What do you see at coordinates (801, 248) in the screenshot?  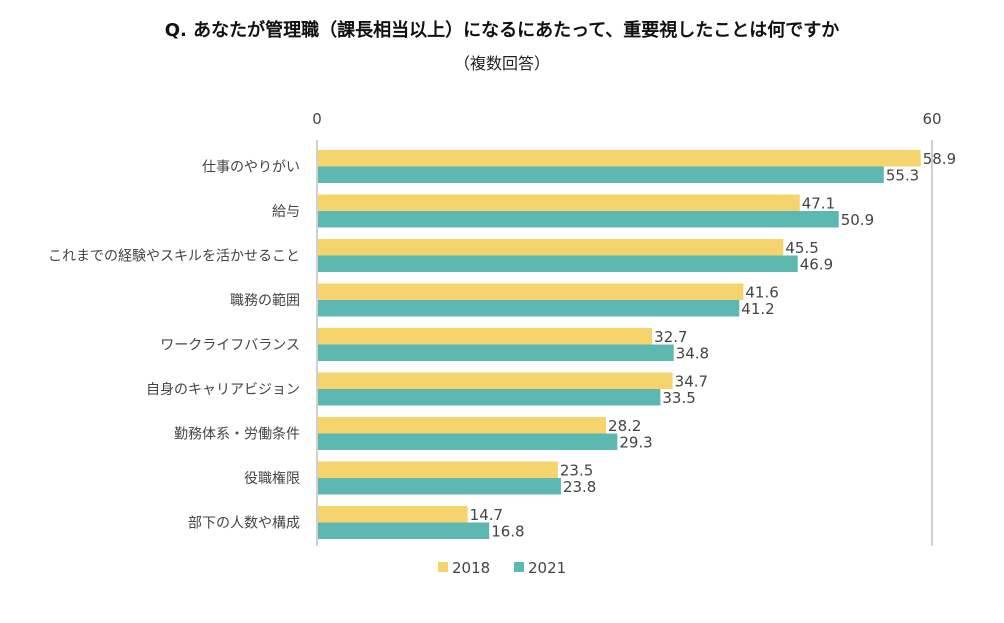 I see `data-label-2018: 45.5` at bounding box center [801, 248].